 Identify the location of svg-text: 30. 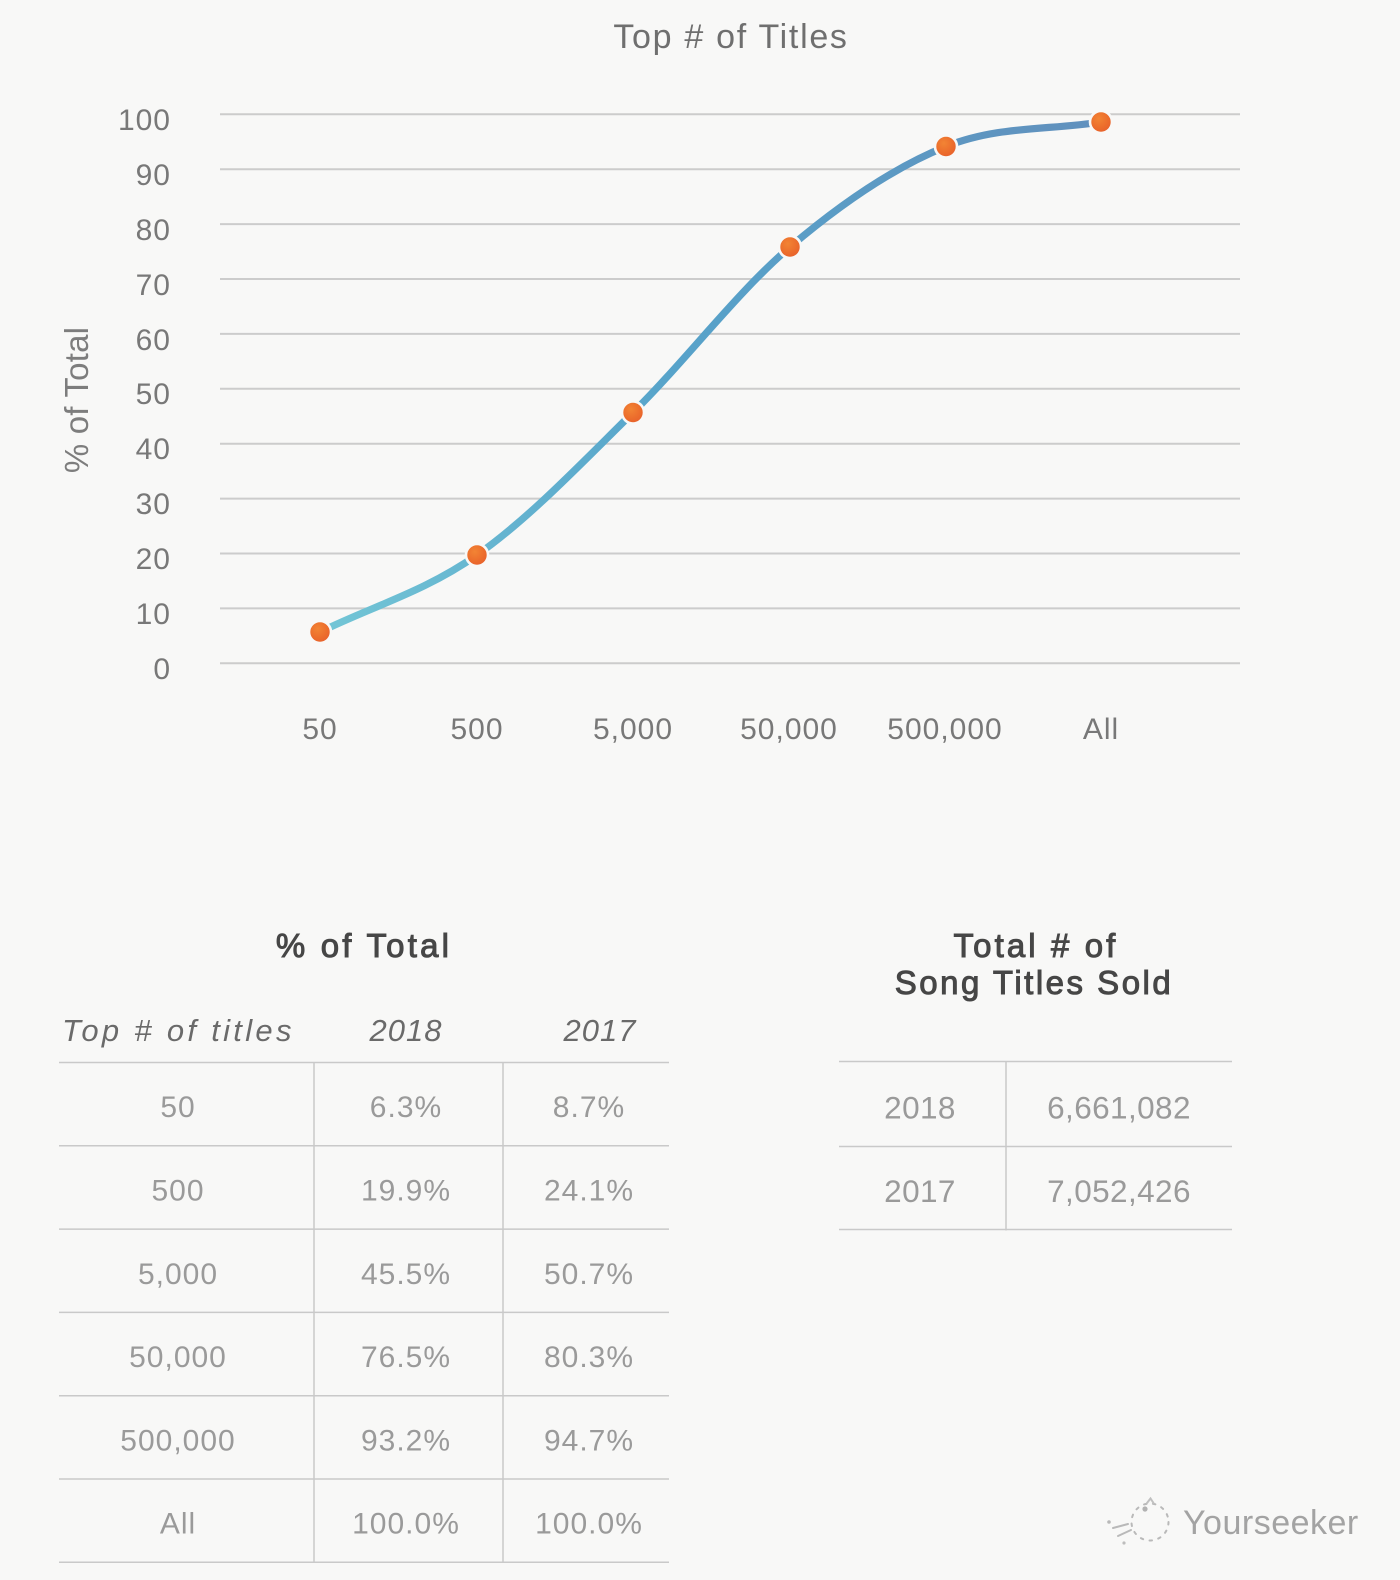
(153, 504).